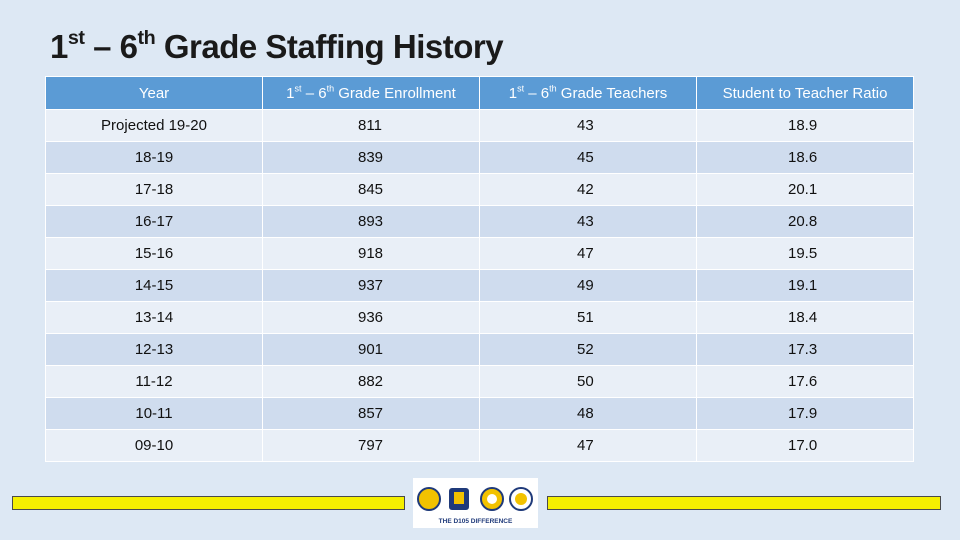 This screenshot has height=540, width=960. Describe the element at coordinates (371, 445) in the screenshot. I see `table-cell: 797` at that location.